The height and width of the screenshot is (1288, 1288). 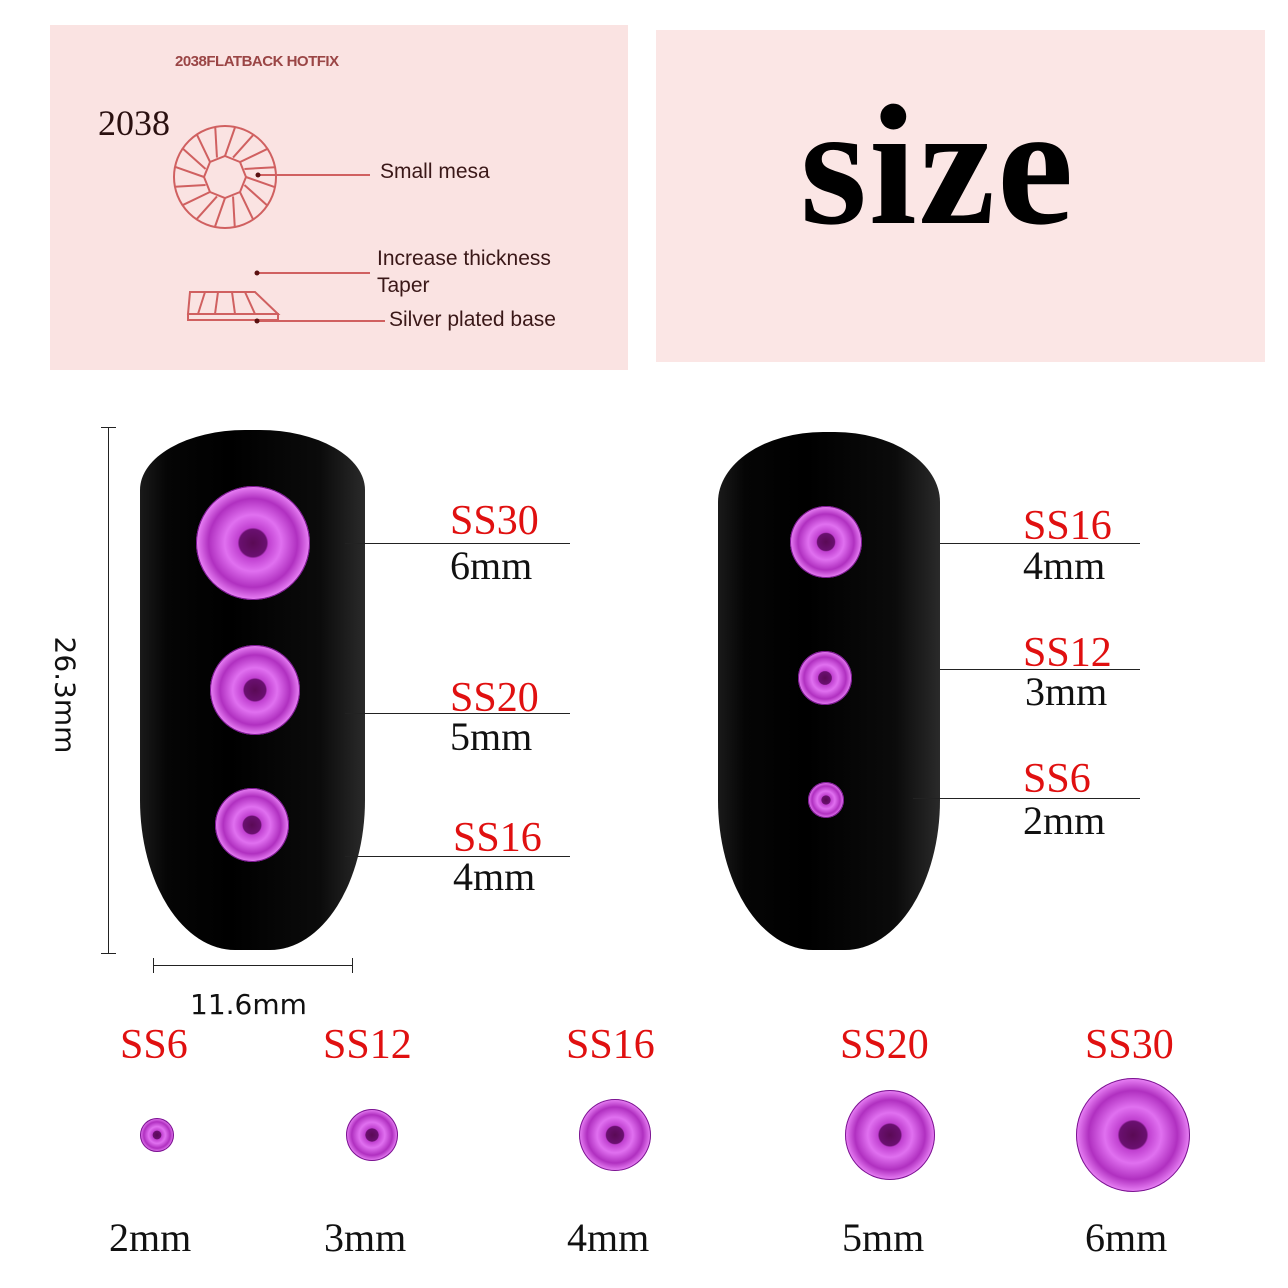 What do you see at coordinates (491, 736) in the screenshot?
I see `size-mm: 5mm` at bounding box center [491, 736].